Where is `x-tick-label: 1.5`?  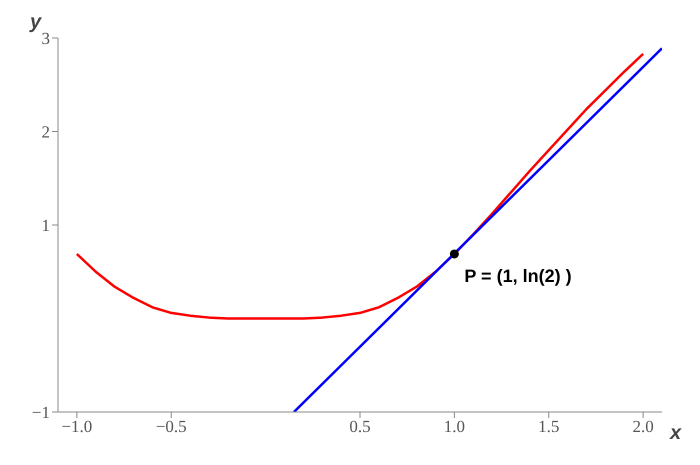
x-tick-label: 1.5 is located at coordinates (549, 426).